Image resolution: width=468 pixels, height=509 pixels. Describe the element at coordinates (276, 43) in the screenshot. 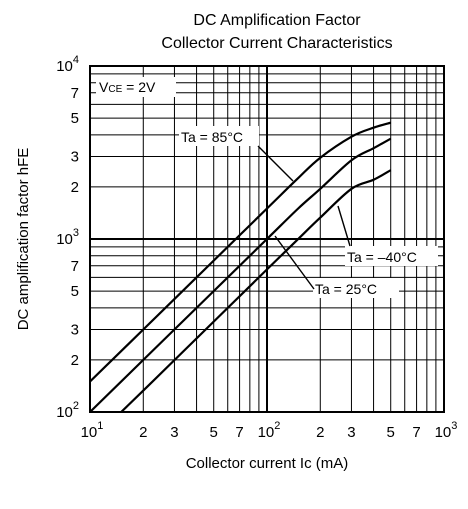

I see `chart-title-line-2: Collector Current Characteristics` at that location.